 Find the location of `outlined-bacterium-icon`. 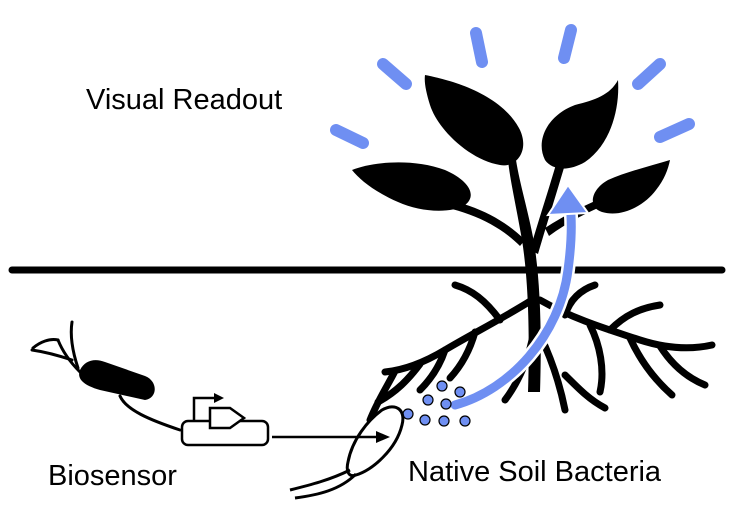

outlined-bacterium-icon is located at coordinates (347, 452).